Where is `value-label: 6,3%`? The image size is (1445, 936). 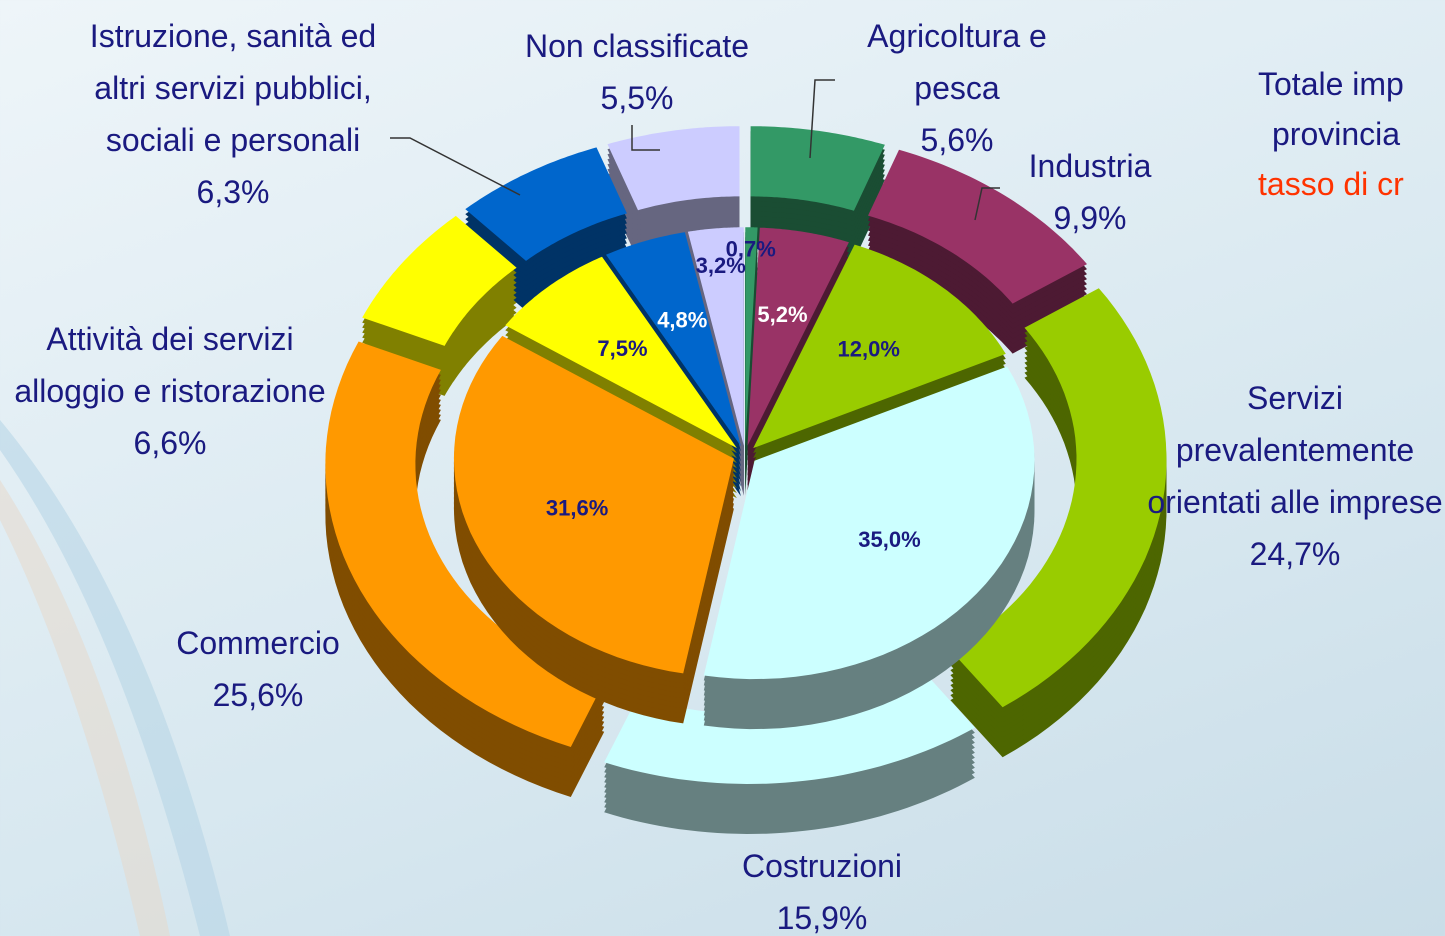
value-label: 6,3% is located at coordinates (233, 192).